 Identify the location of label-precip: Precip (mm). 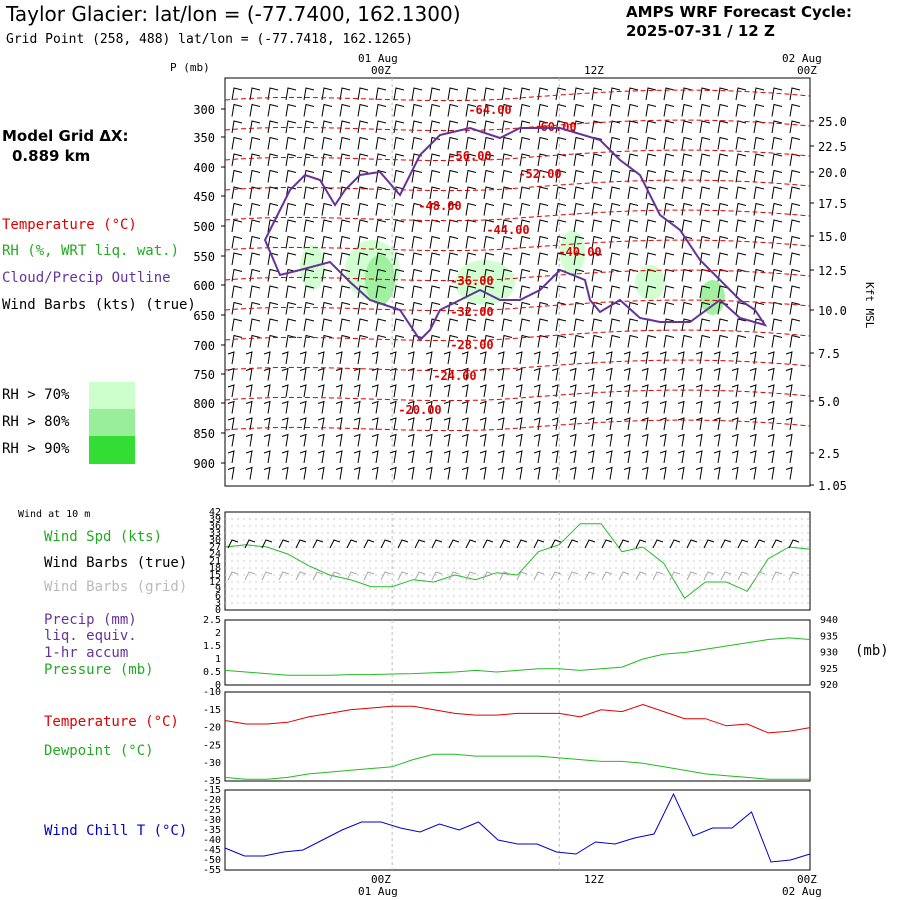
(90, 620).